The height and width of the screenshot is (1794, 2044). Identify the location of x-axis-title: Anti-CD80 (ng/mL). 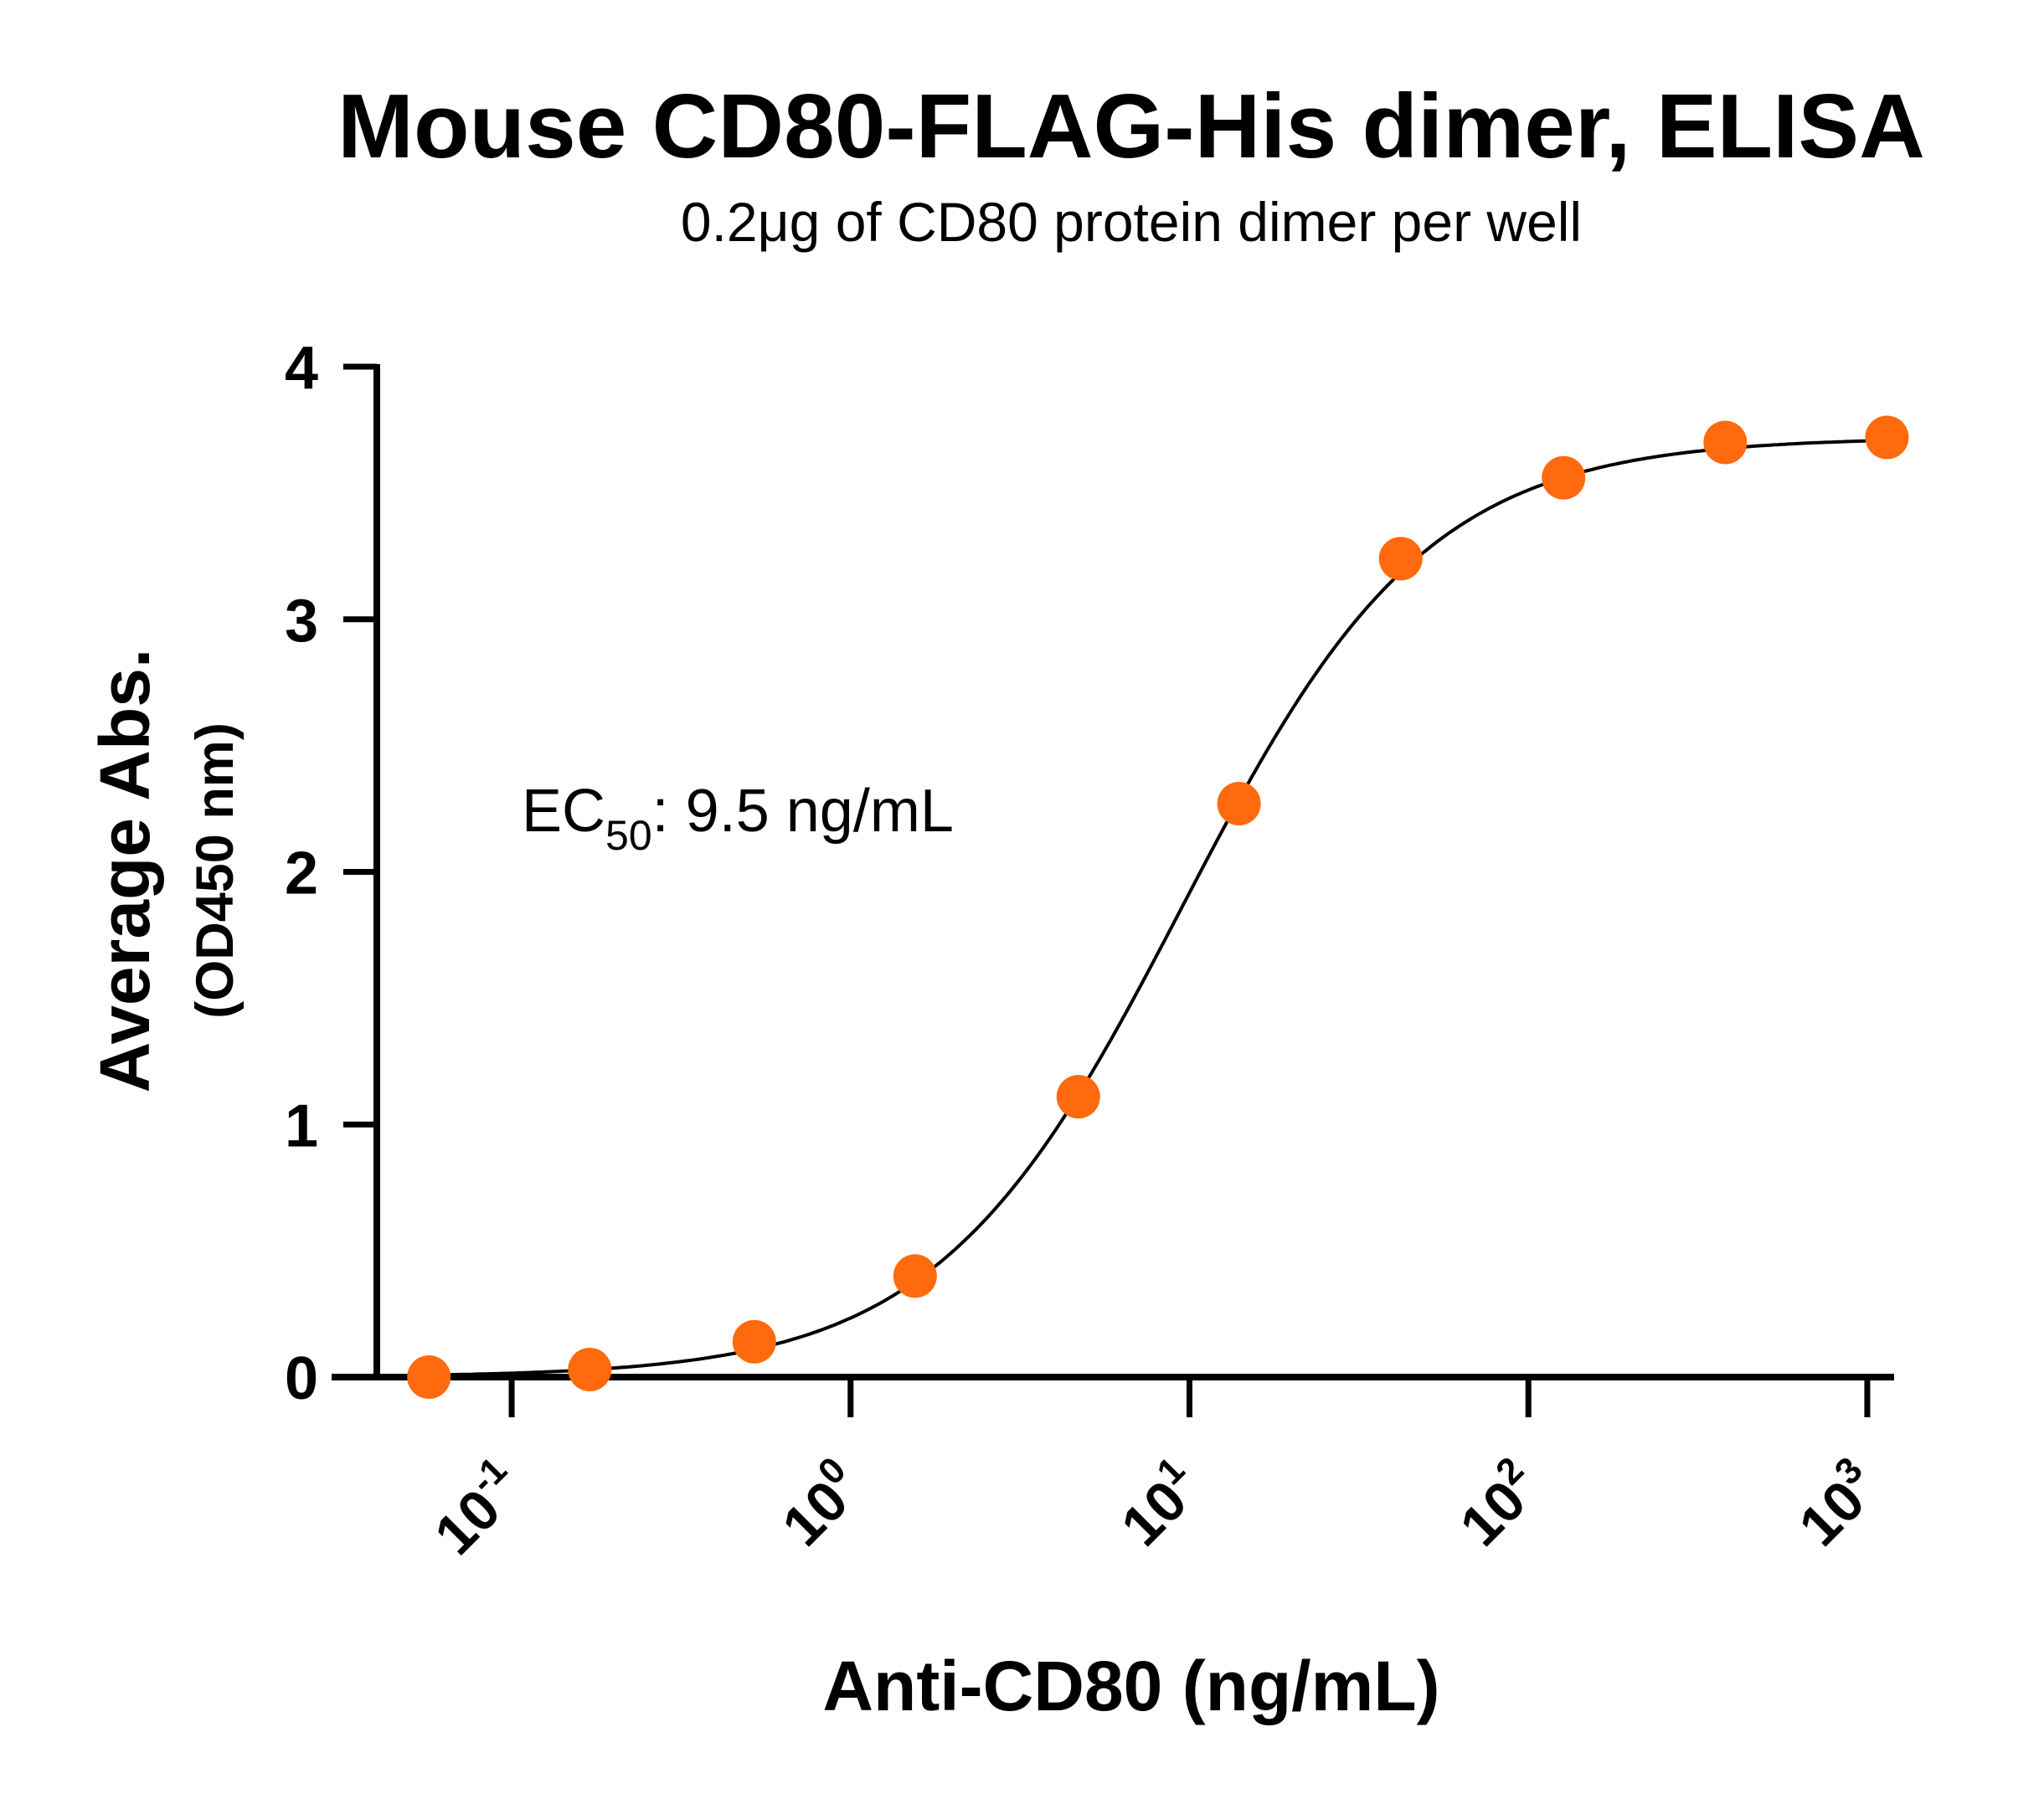
(1130, 1686).